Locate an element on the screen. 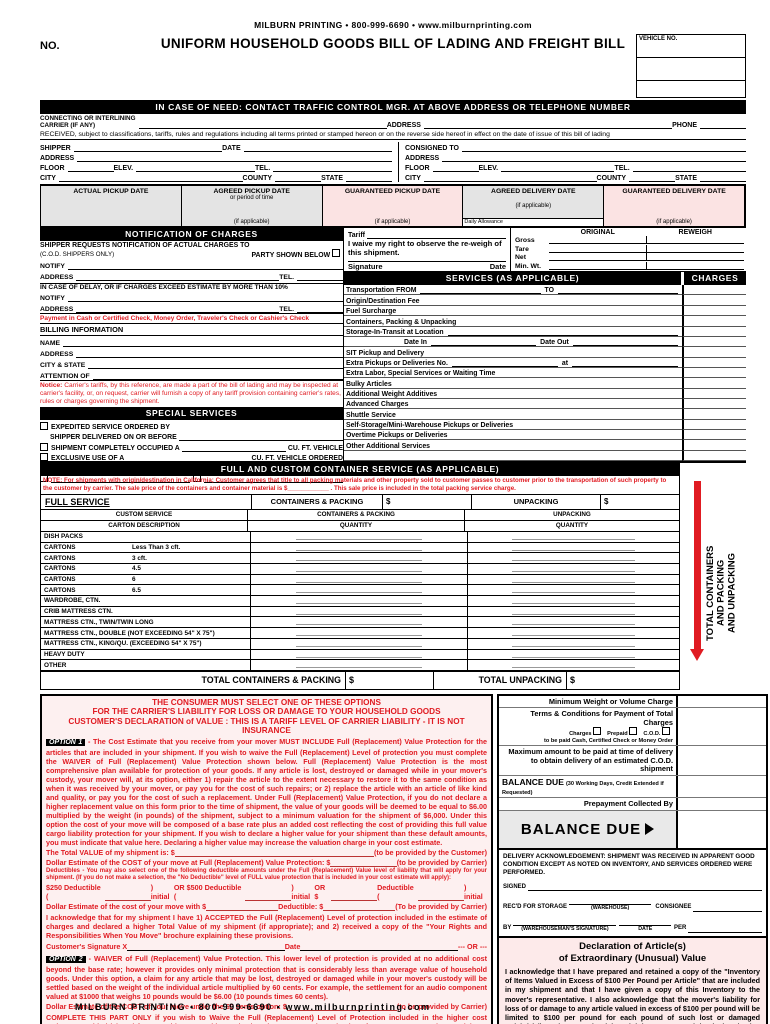 The height and width of the screenshot is (1024, 770). carrier-address-input is located at coordinates (548, 124).